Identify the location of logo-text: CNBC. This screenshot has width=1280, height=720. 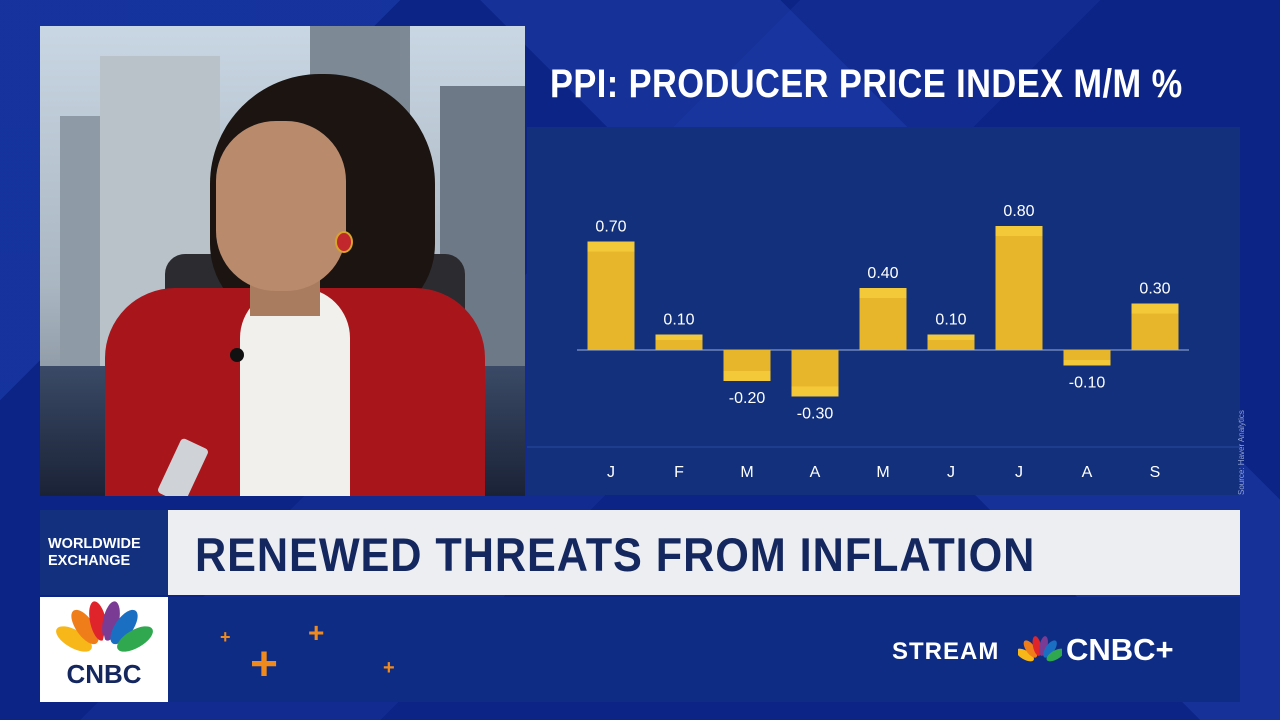
(104, 674).